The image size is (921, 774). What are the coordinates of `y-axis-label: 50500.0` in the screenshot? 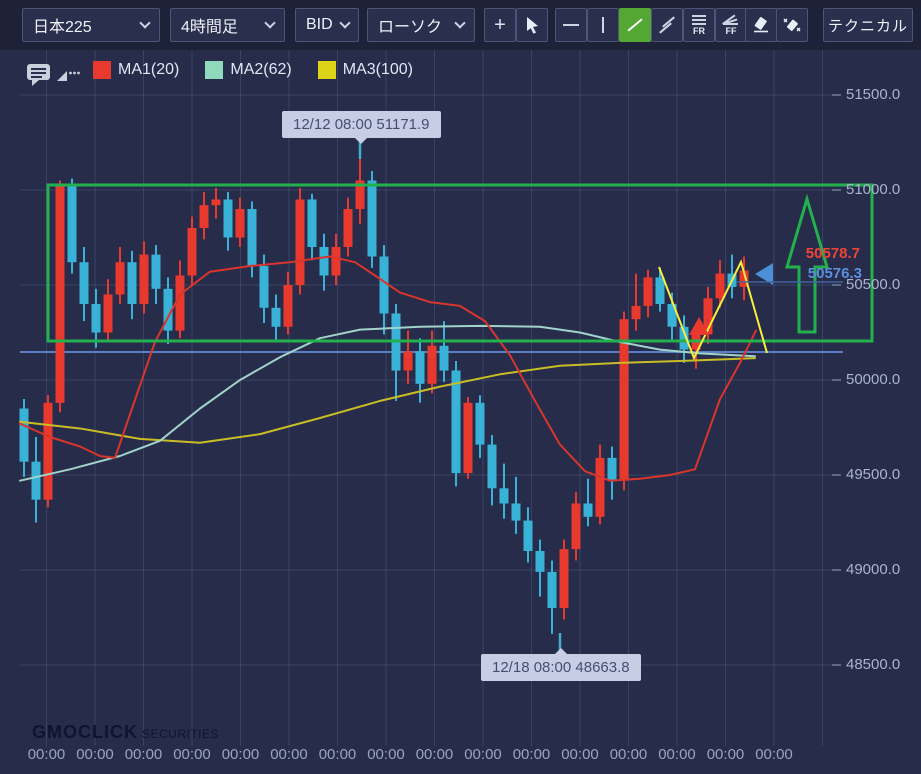 It's located at (873, 284).